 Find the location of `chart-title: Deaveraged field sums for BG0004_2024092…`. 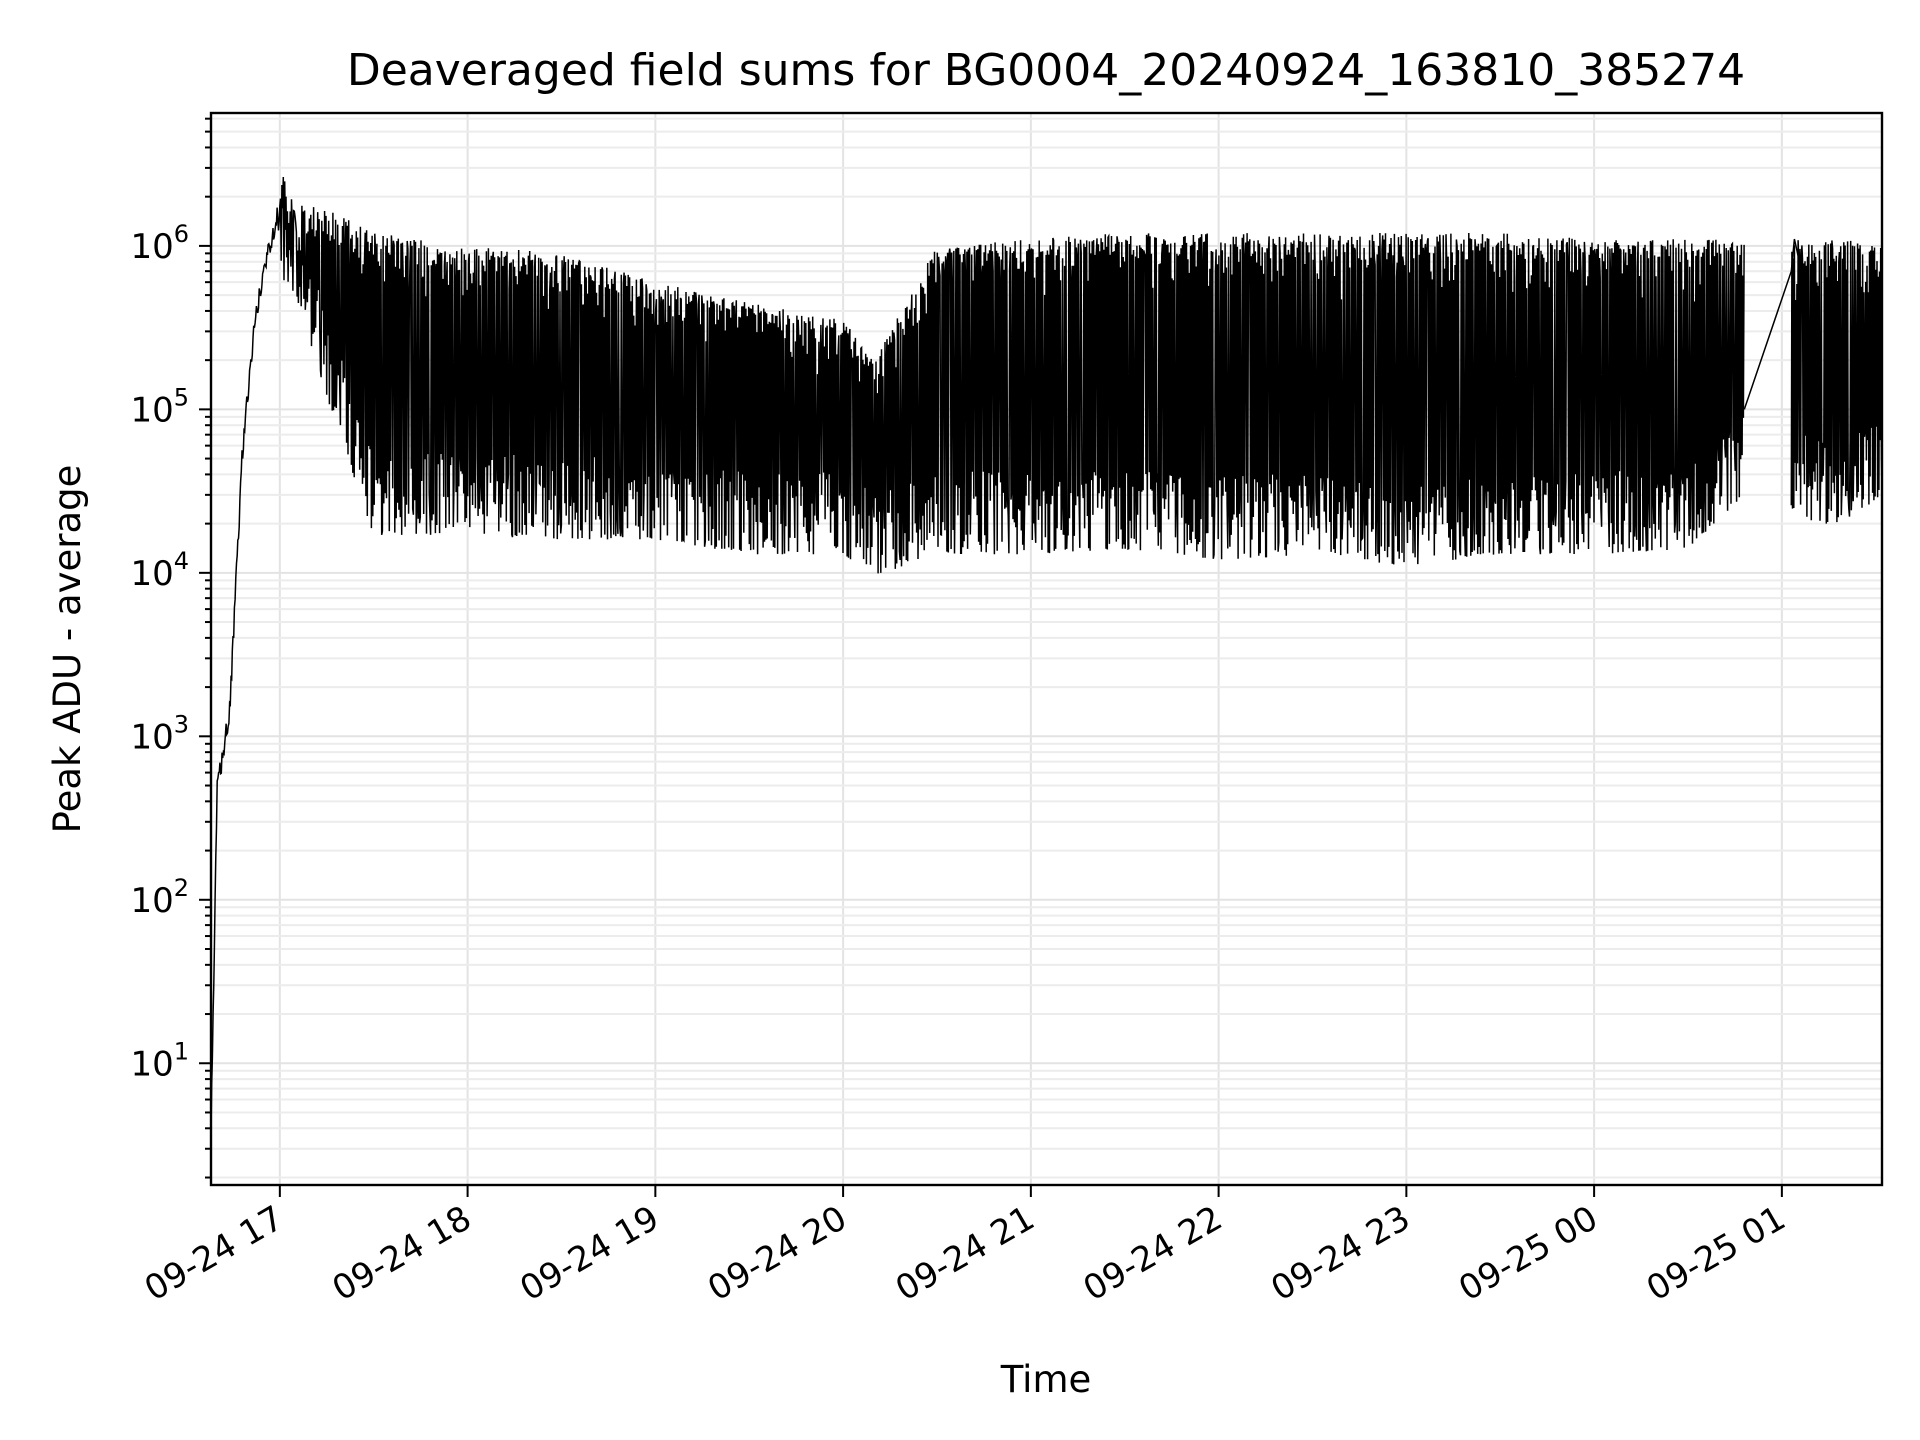

chart-title: Deaveraged field sums for BG0004_2024092… is located at coordinates (1046, 70).